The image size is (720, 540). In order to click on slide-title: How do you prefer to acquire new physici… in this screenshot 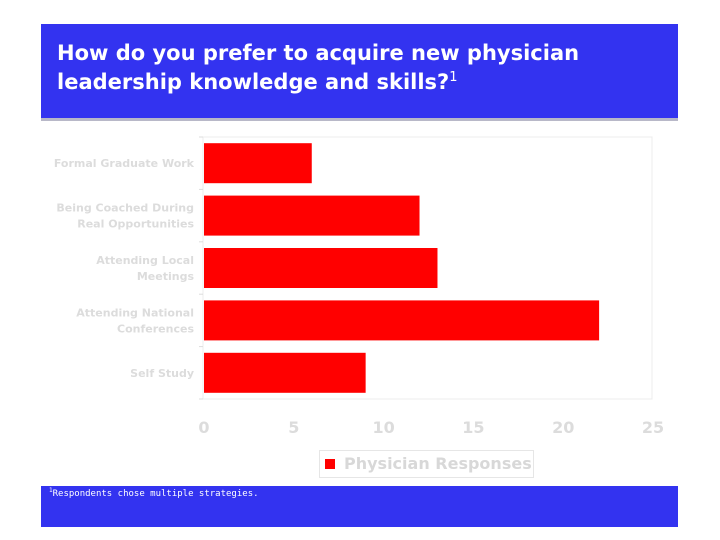, I will do `click(357, 68)`.